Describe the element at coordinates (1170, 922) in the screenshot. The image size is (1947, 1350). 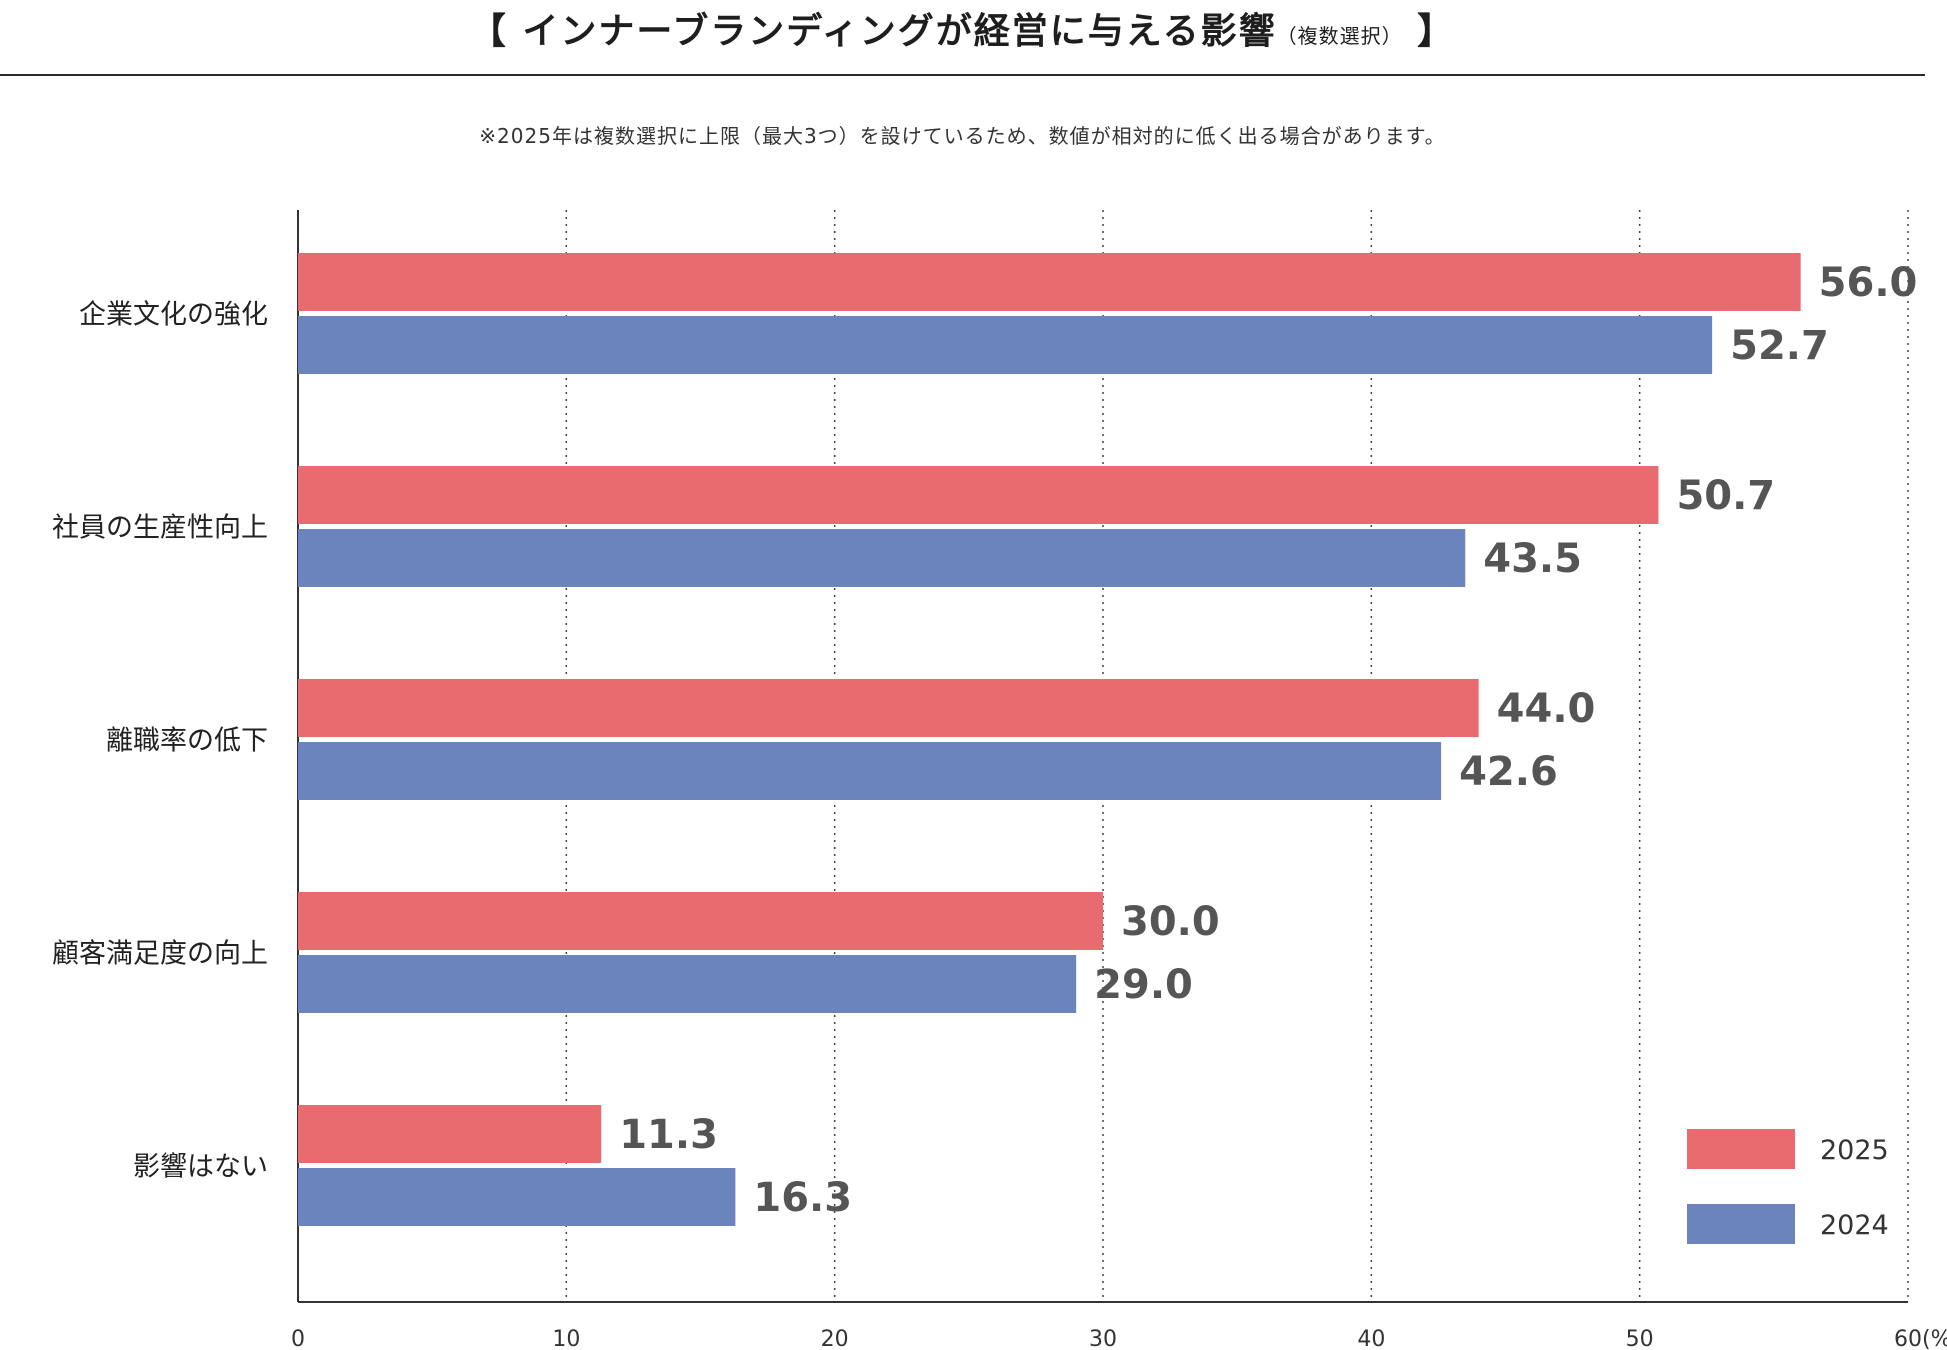
I see `value-label: 30.0` at that location.